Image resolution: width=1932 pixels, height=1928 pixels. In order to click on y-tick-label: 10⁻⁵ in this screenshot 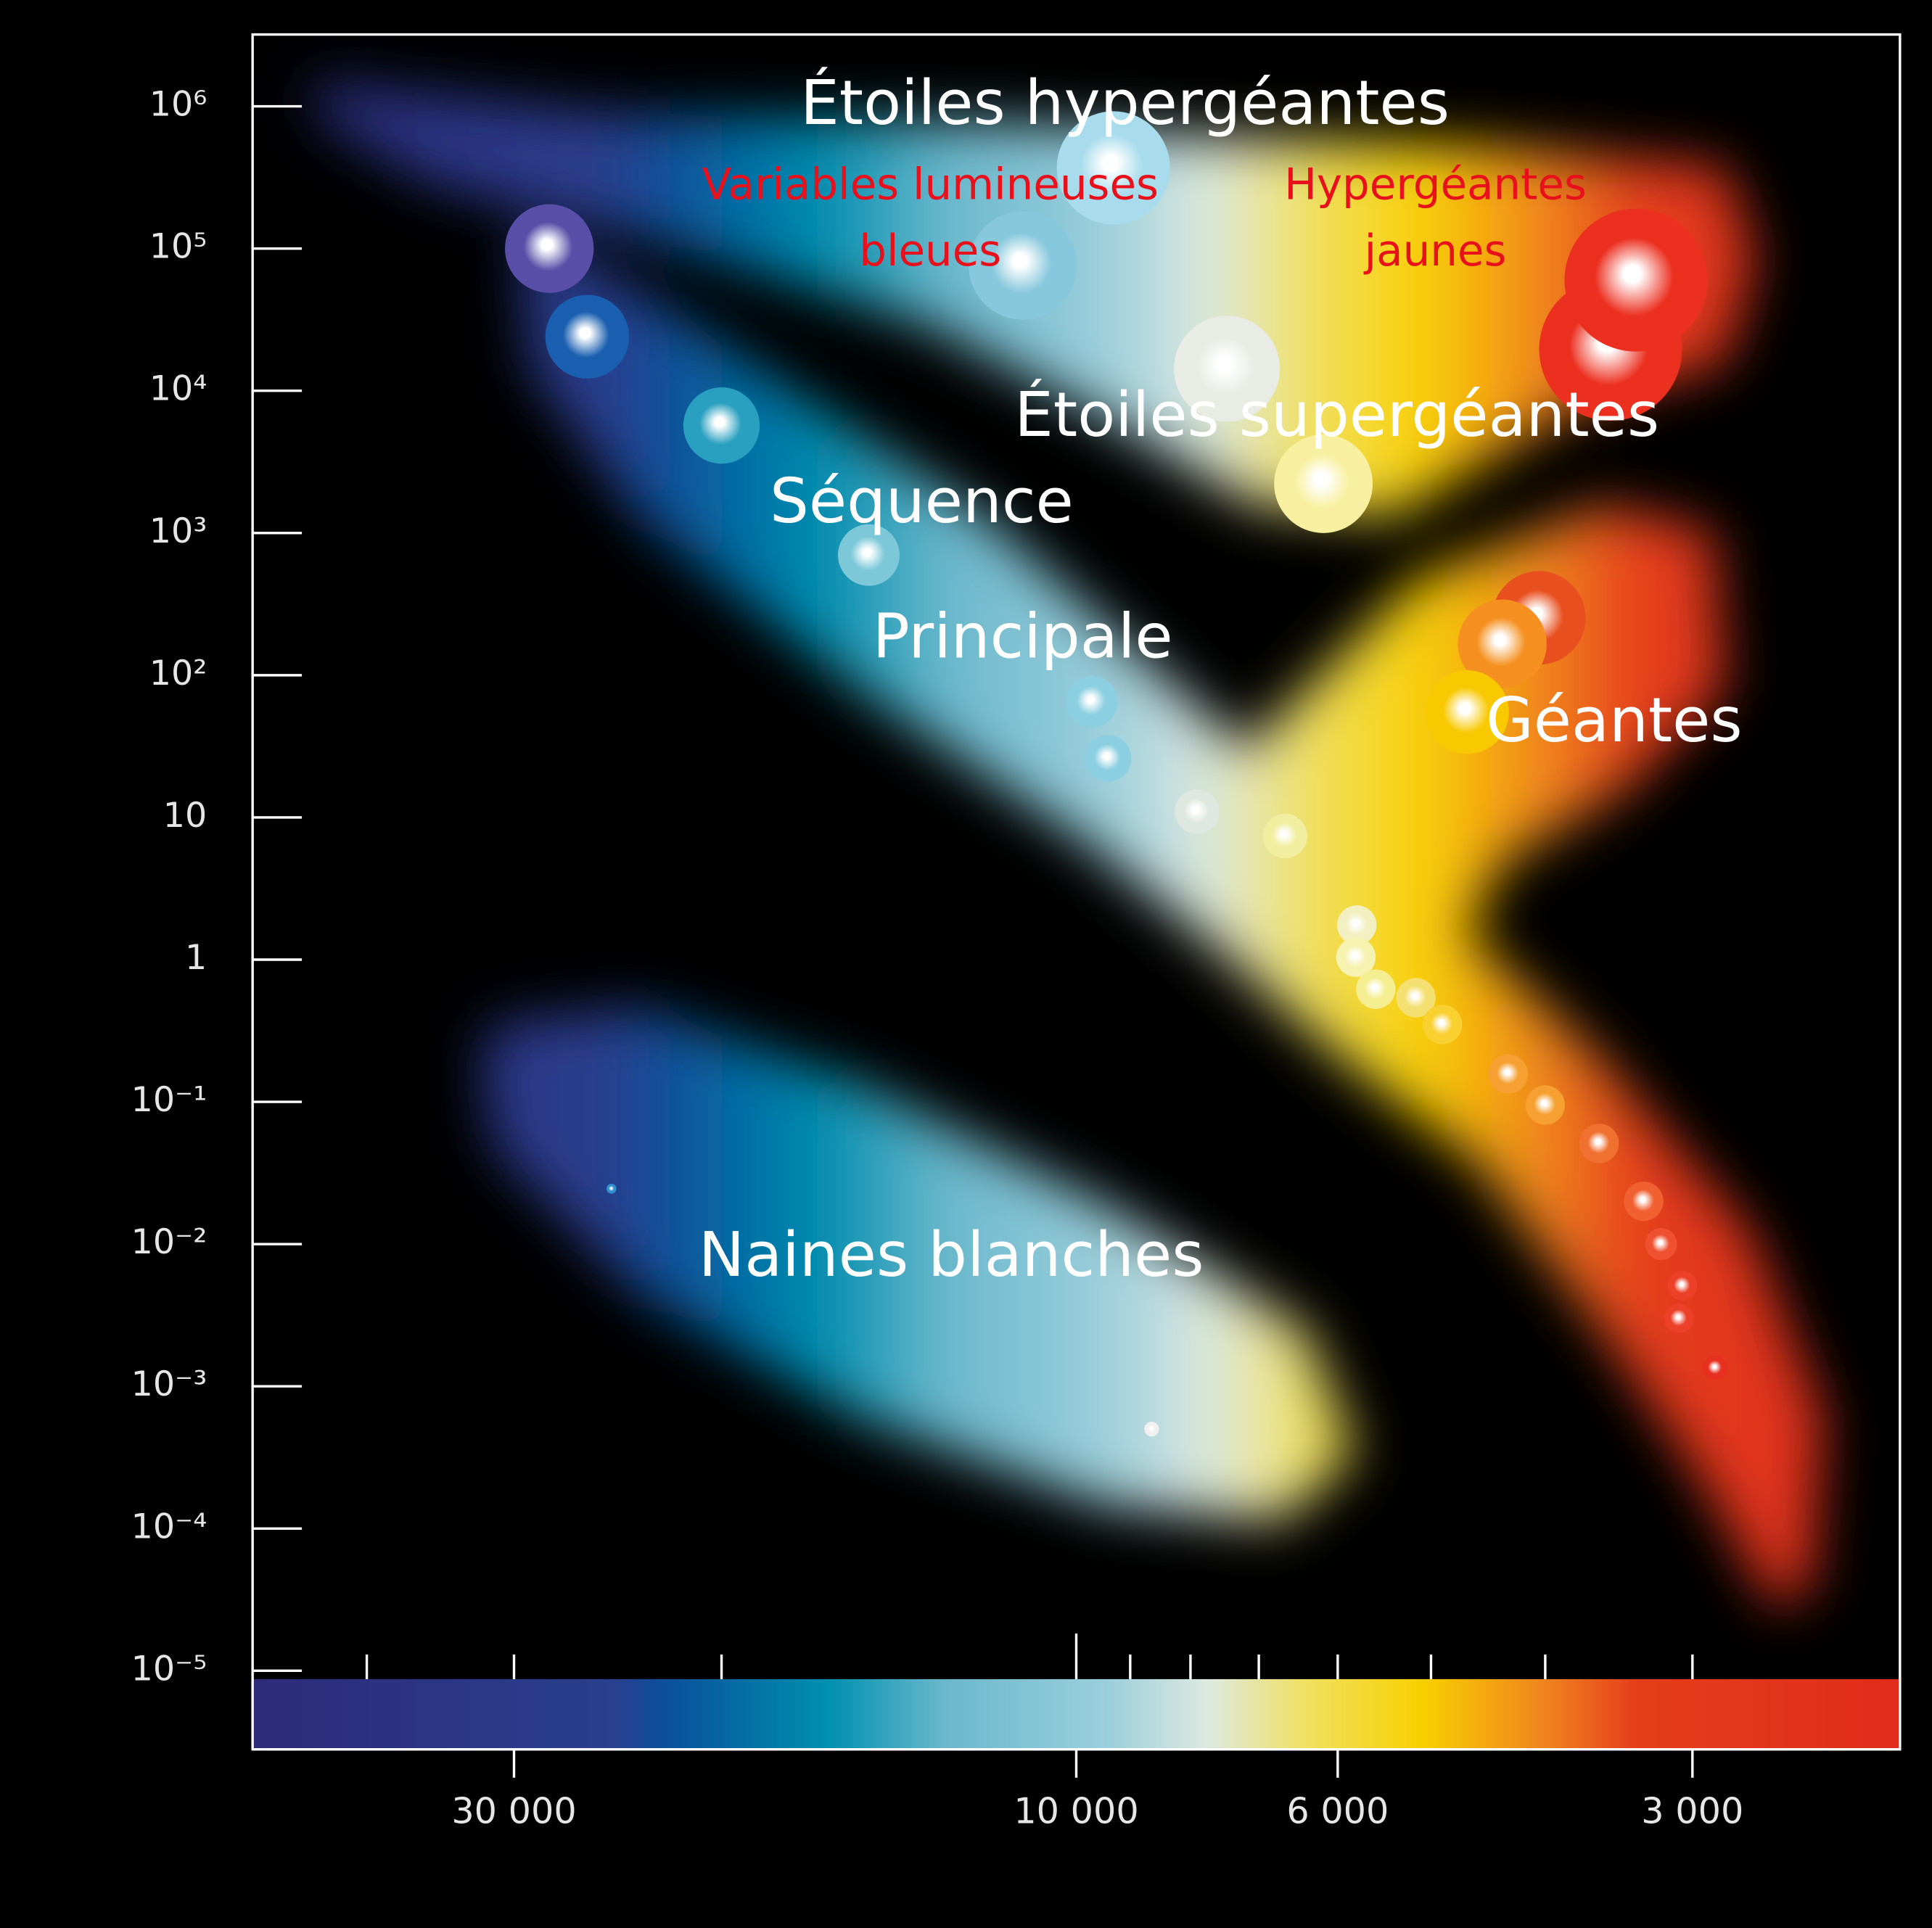, I will do `click(169, 1669)`.